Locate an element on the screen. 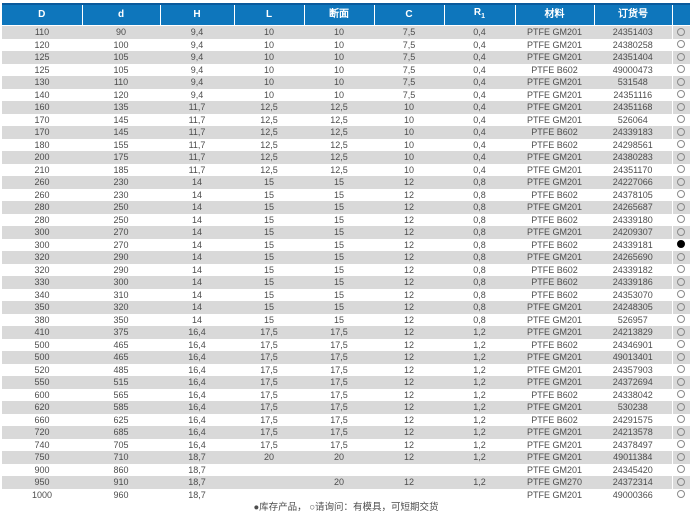  cell-col-D: 170 is located at coordinates (42, 119).